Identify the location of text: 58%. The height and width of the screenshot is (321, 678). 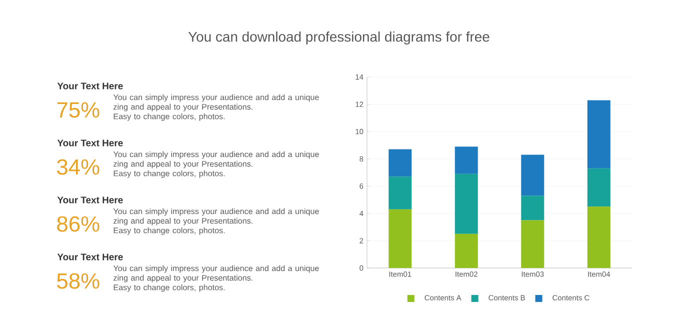
(78, 281).